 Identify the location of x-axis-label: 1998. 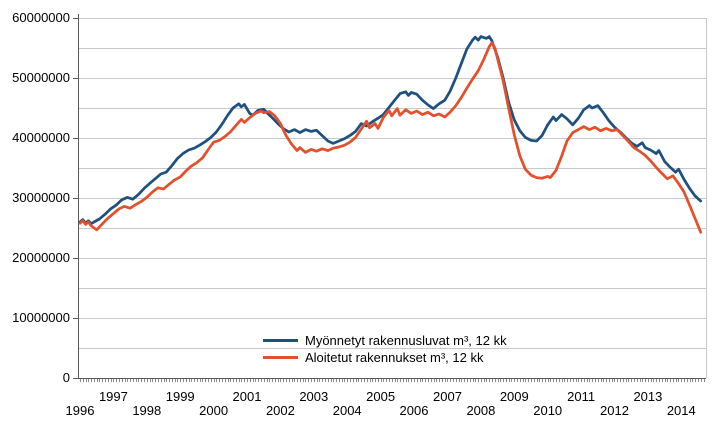
(146, 410).